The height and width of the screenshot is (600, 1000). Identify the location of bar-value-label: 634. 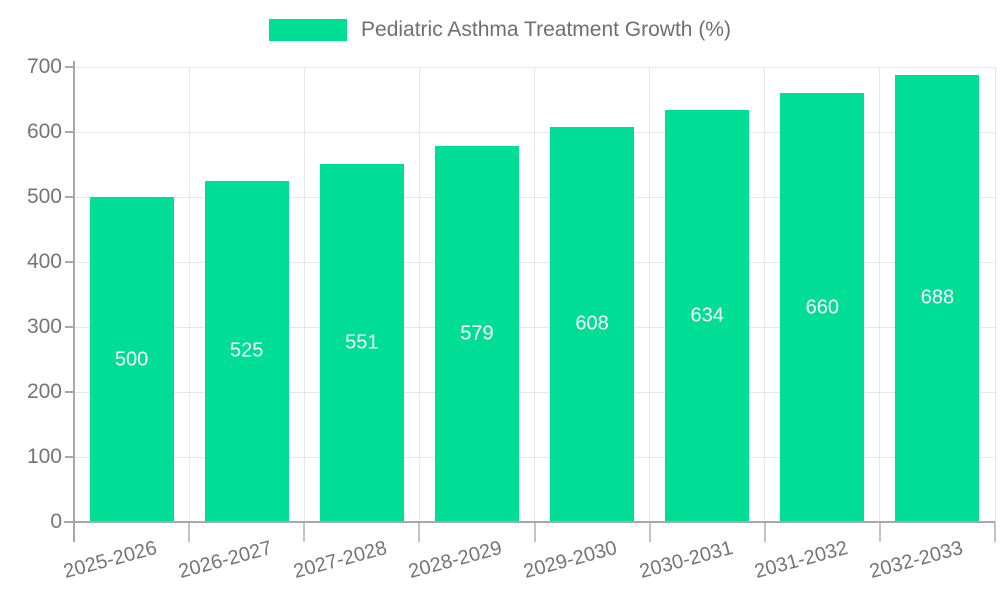
(707, 315).